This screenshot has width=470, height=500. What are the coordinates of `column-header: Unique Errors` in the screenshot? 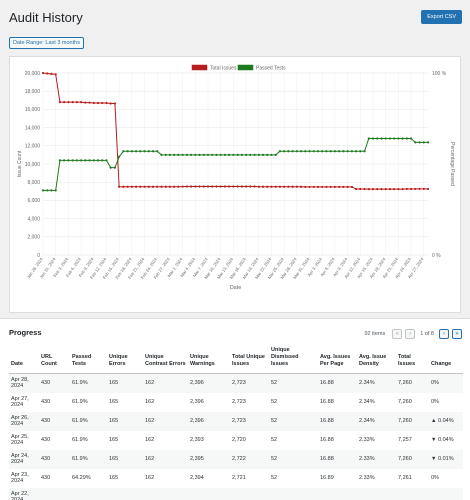 It's located at (125, 360).